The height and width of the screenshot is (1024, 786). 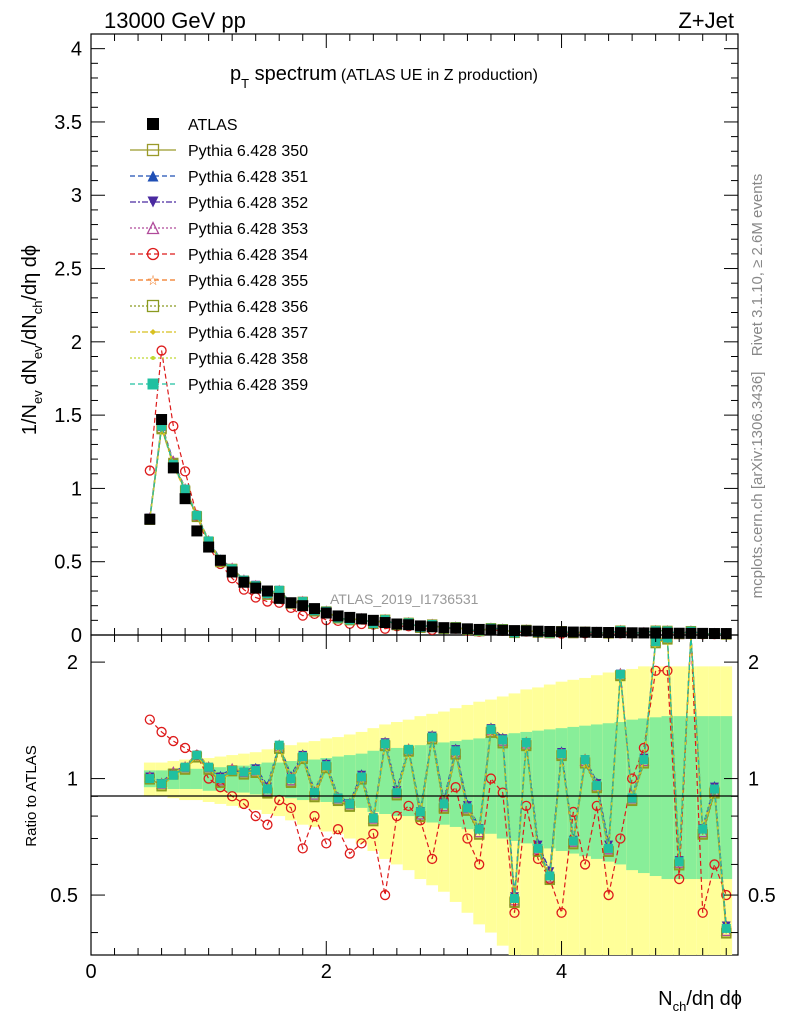 I want to click on legend-entry: Pythia 6.428 351, so click(x=219, y=177).